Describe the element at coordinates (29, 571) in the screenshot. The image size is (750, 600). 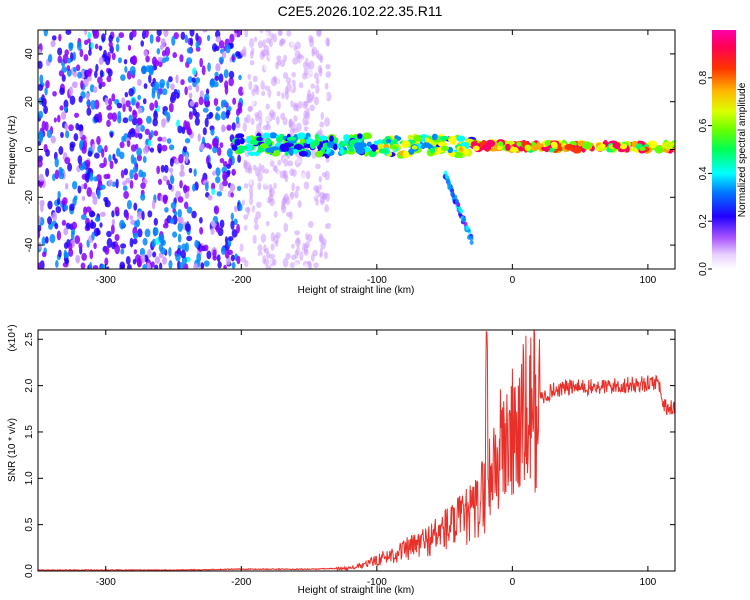
I see `y-tick-label: 0.0` at that location.